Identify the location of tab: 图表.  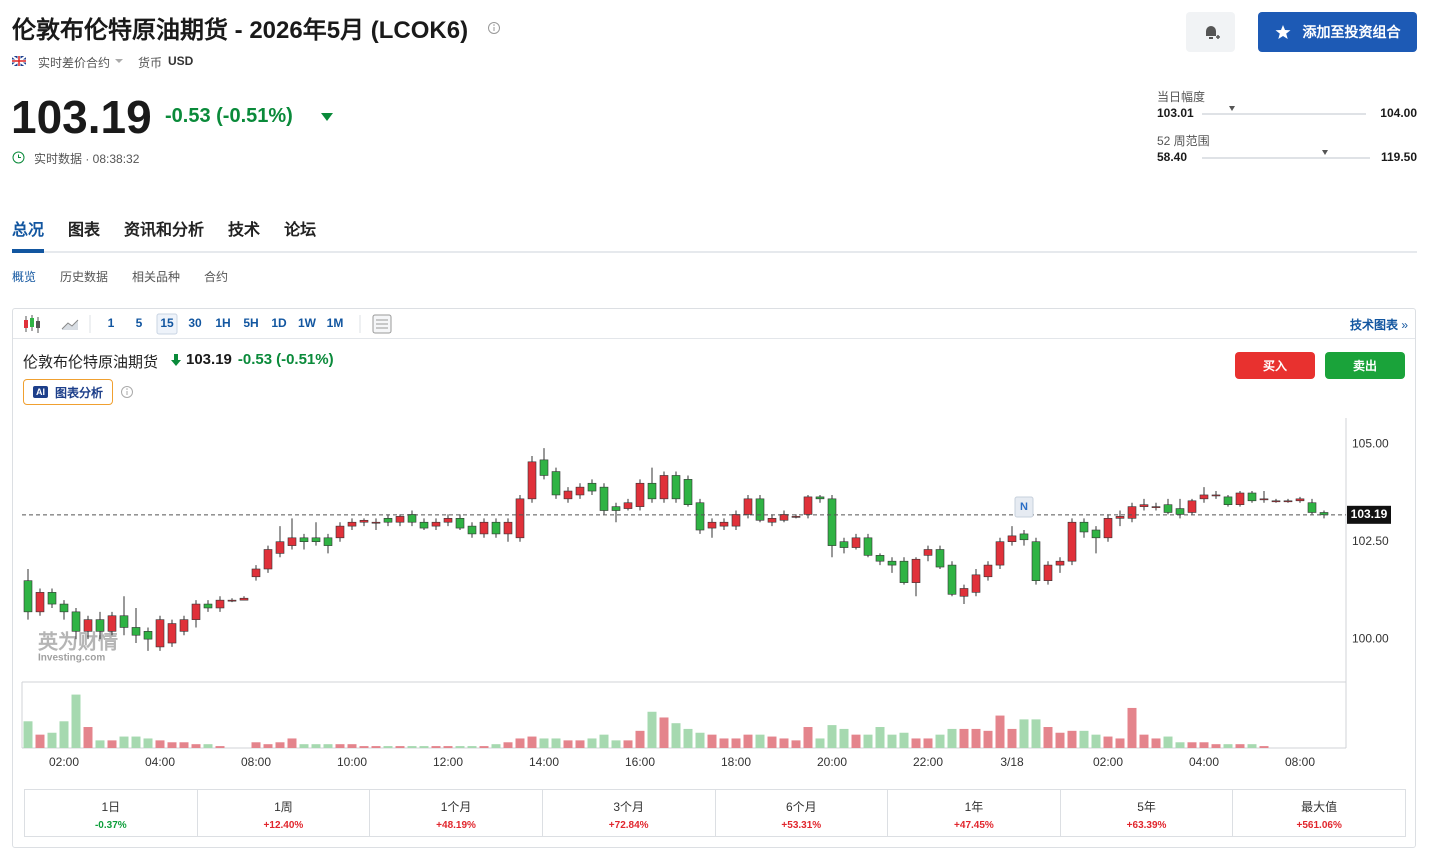
(84, 230).